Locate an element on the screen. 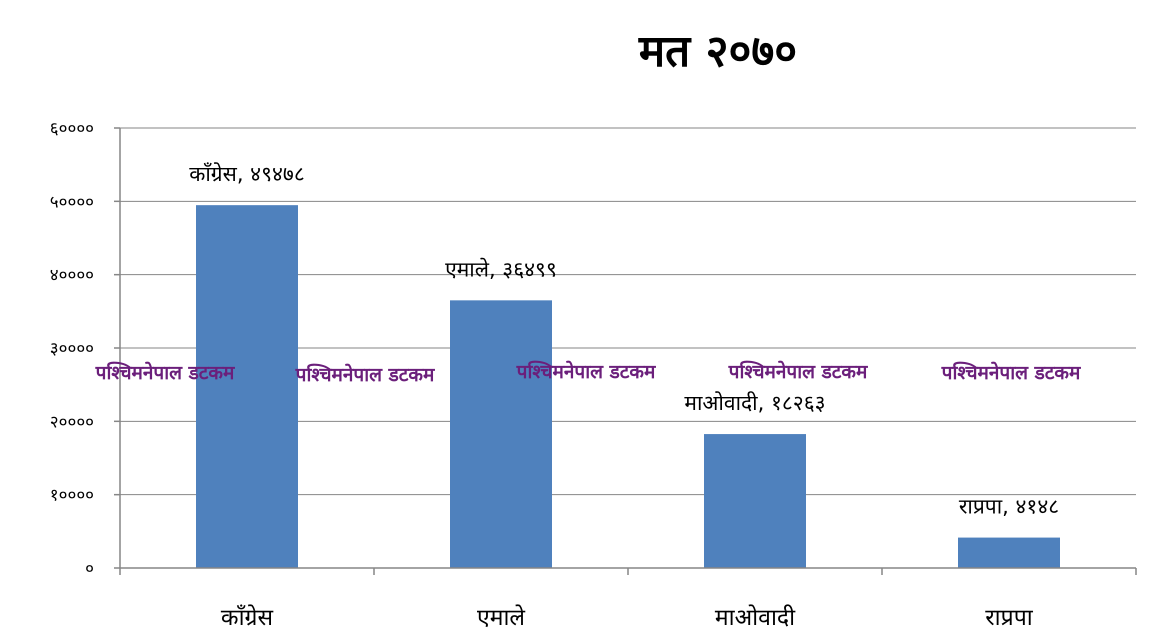 Image resolution: width=1152 pixels, height=644 pixels. x-tick-label: एमाले is located at coordinates (501, 617).